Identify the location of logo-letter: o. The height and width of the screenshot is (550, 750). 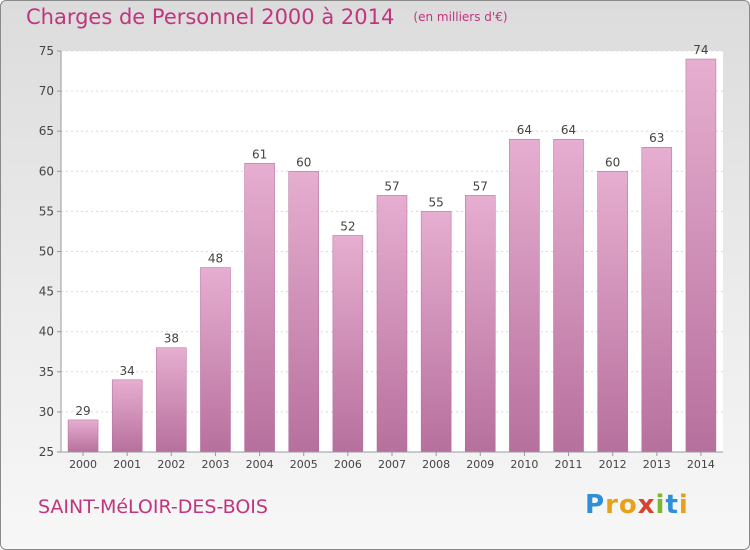
(628, 505).